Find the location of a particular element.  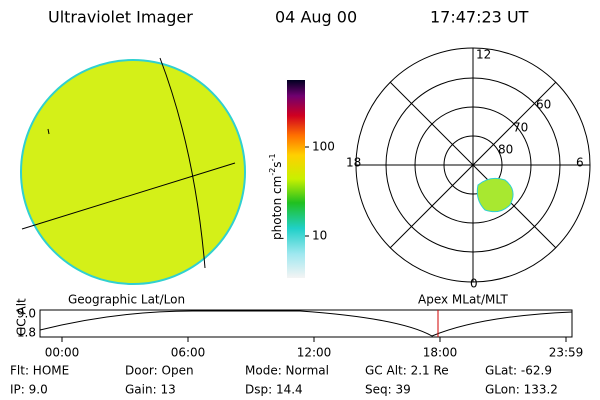

colorbar-tick: 100 is located at coordinates (323, 147).